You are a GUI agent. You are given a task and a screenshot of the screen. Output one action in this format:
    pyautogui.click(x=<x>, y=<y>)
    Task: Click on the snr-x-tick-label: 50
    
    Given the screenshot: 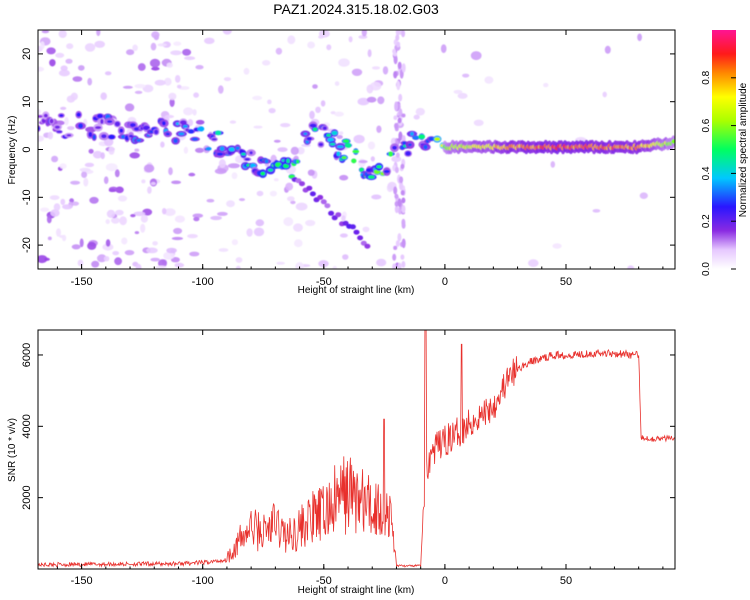 What is the action you would take?
    pyautogui.click(x=566, y=581)
    